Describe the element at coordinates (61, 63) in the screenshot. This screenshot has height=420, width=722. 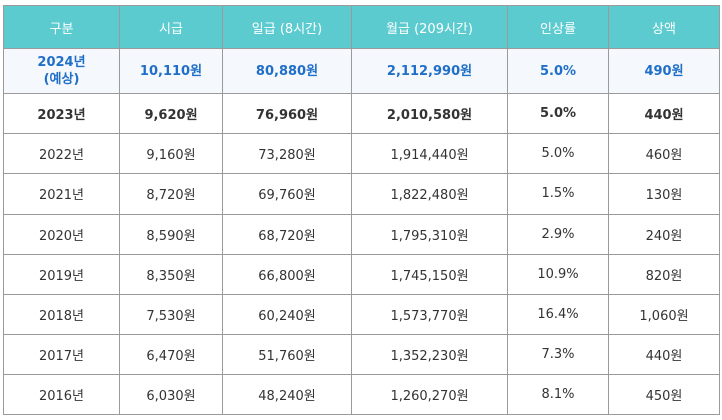
I see `year-label: 2024년` at that location.